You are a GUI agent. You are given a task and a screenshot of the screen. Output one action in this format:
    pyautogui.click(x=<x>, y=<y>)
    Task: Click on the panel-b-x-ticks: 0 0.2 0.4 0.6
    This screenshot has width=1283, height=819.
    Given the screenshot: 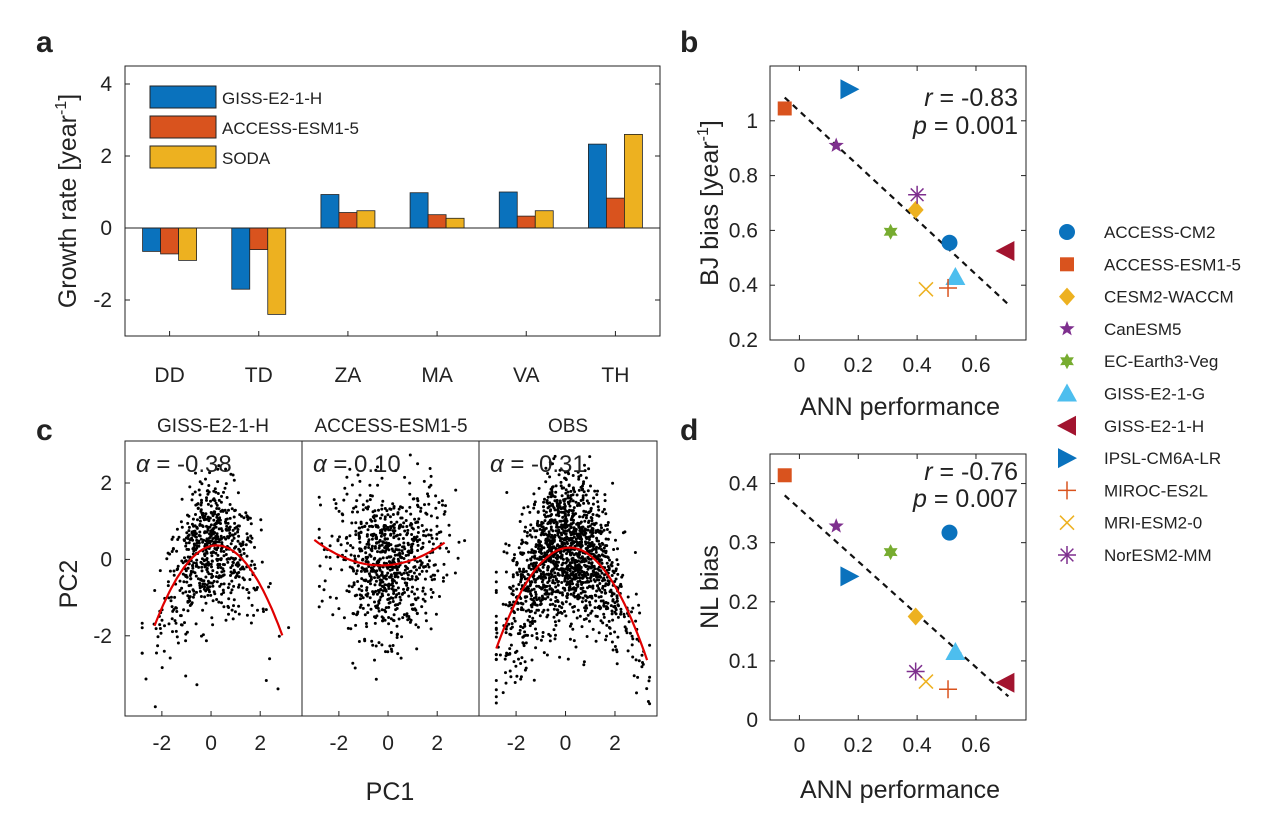 What is the action you would take?
    pyautogui.click(x=892, y=221)
    